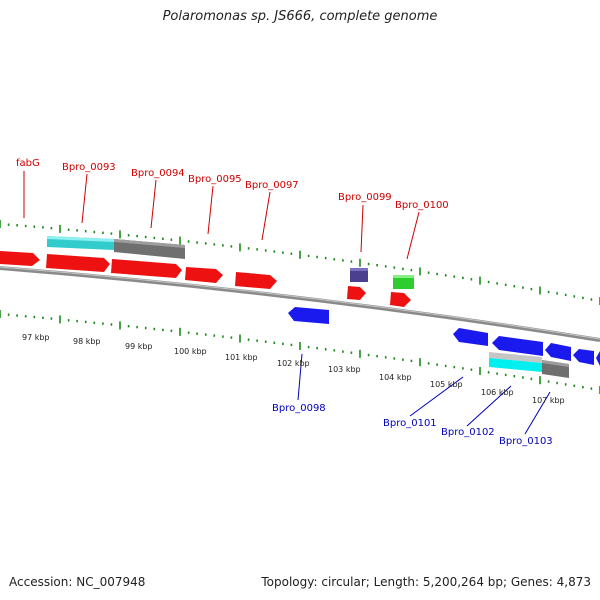 The image size is (600, 600). I want to click on gene-label-bpro-0103: Bpro_0103, so click(526, 441).